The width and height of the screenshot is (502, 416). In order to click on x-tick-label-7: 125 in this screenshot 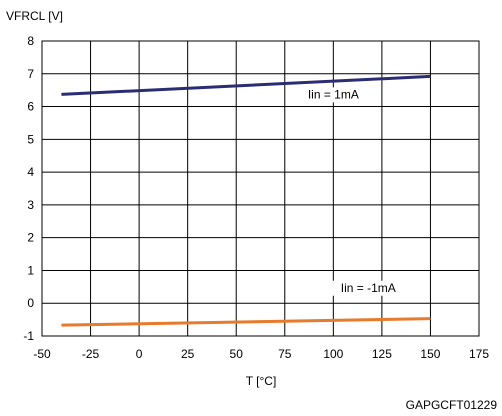, I will do `click(382, 354)`.